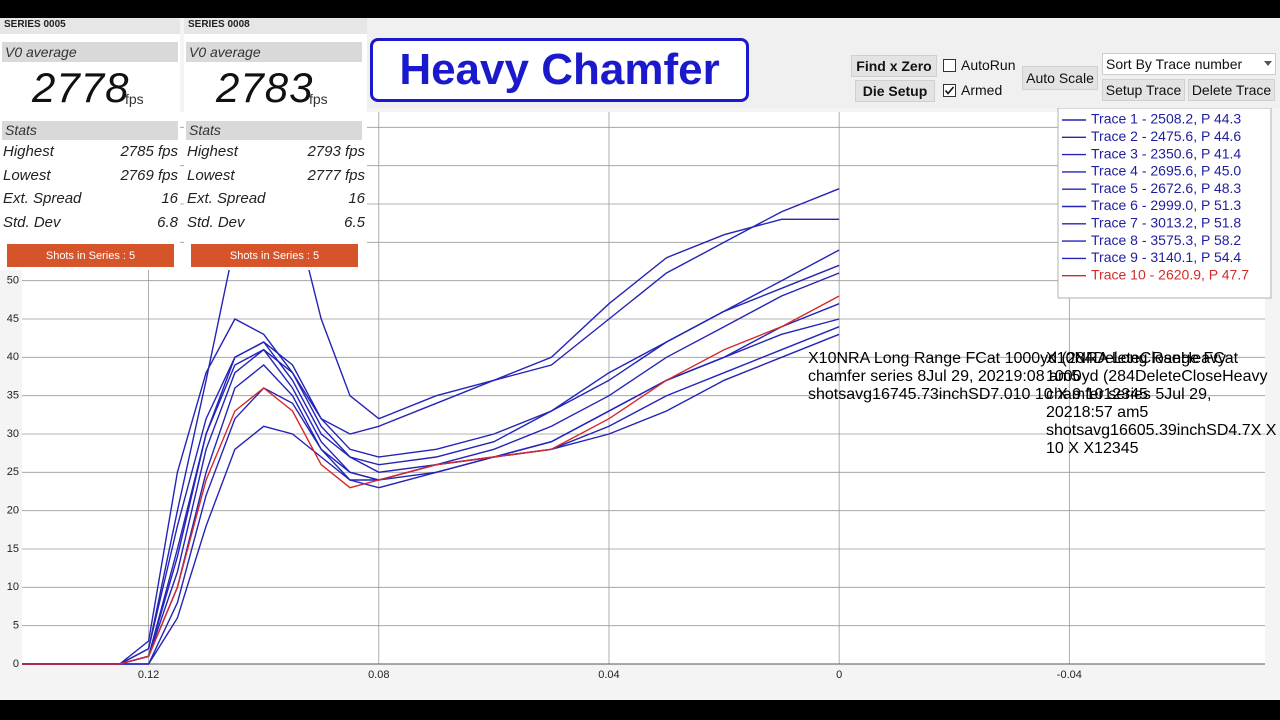 The image size is (1280, 720). Describe the element at coordinates (1161, 430) in the screenshot. I see `group-size: 5.39` at that location.